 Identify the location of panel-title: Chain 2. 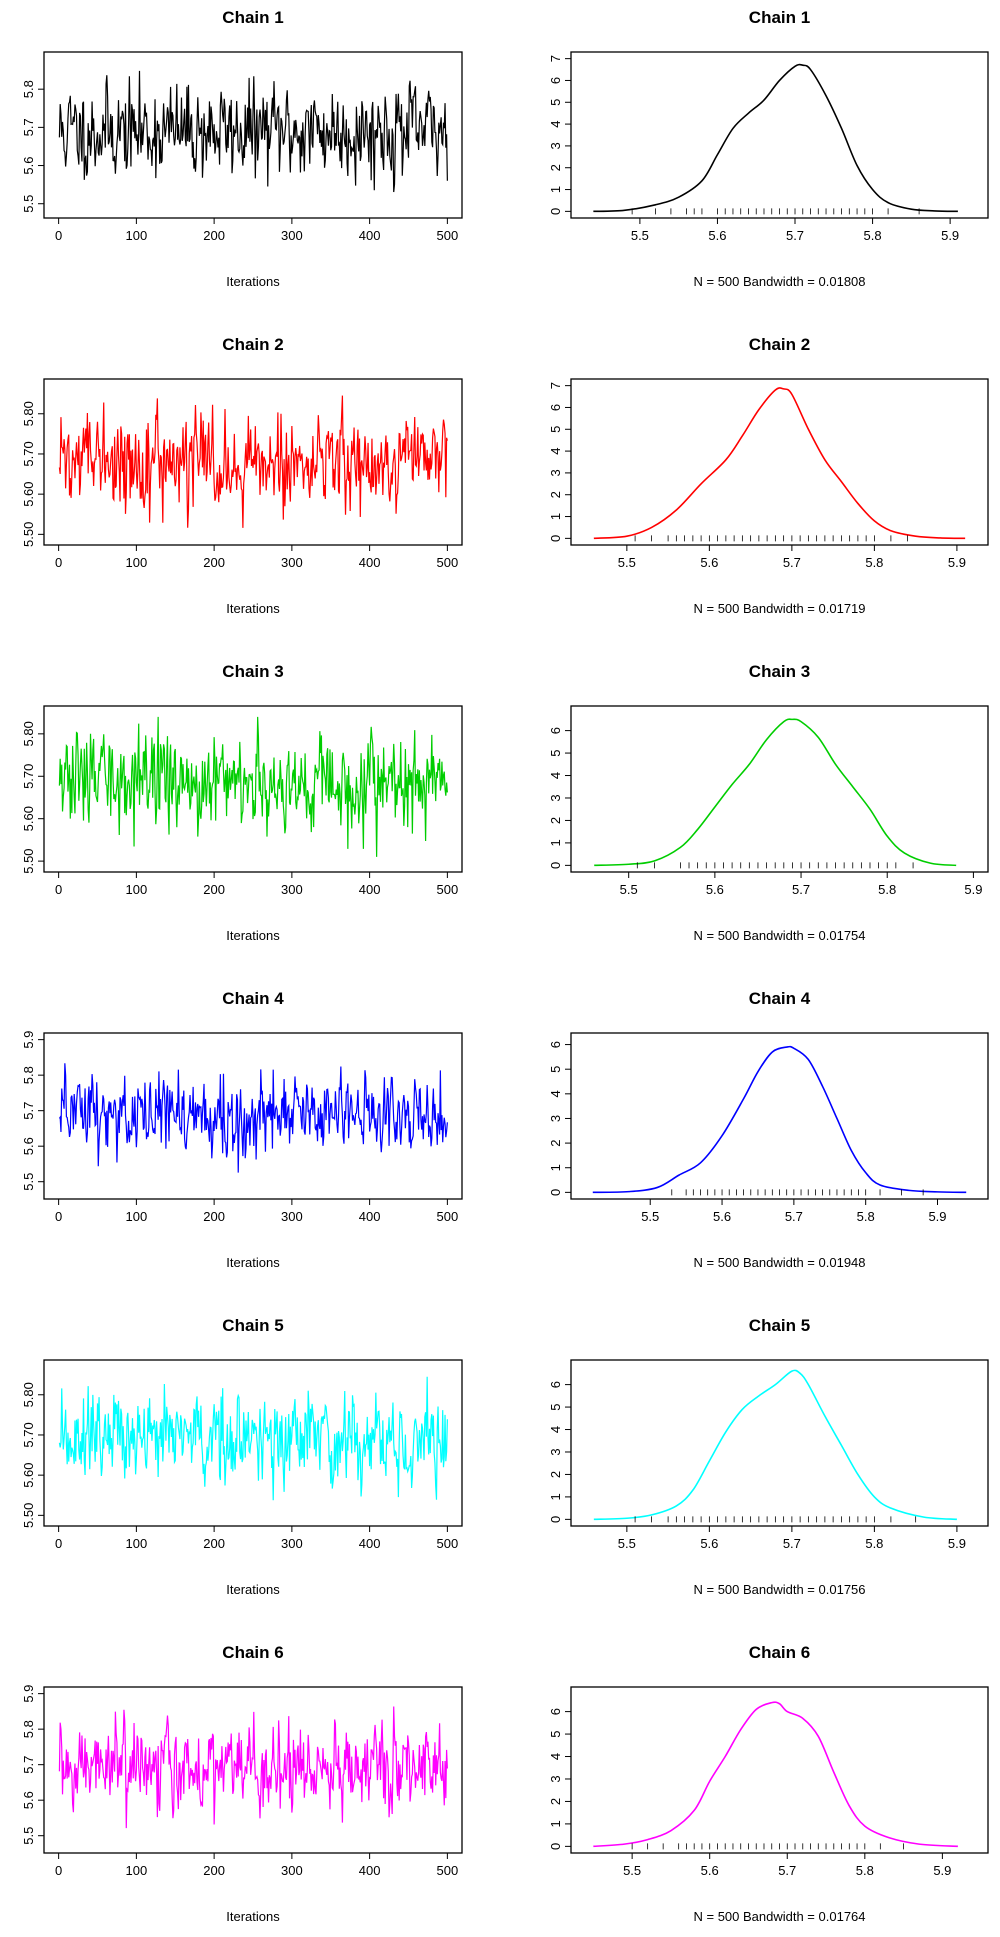
(252, 344).